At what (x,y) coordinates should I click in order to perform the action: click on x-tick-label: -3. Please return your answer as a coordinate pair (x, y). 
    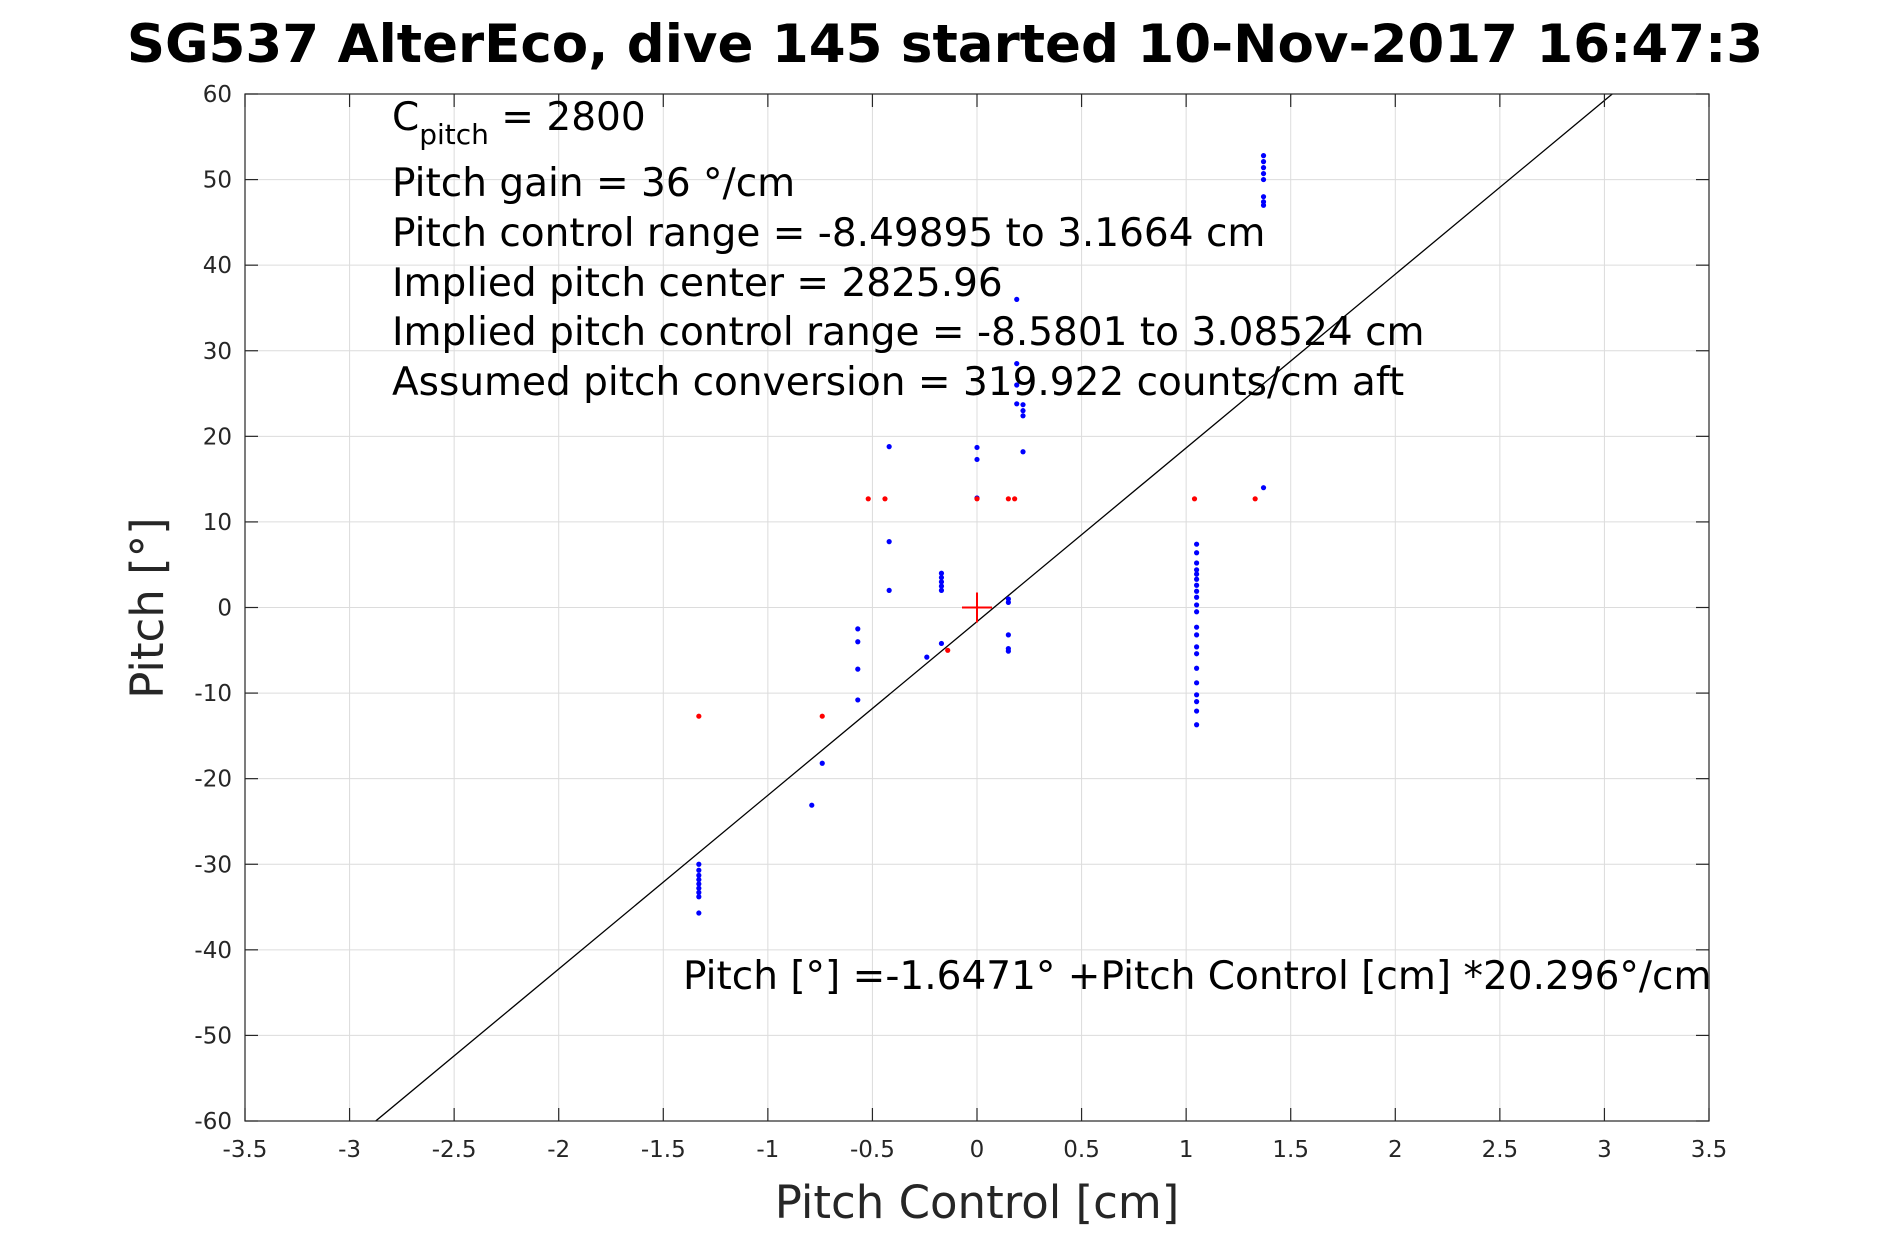
    Looking at the image, I should click on (349, 1150).